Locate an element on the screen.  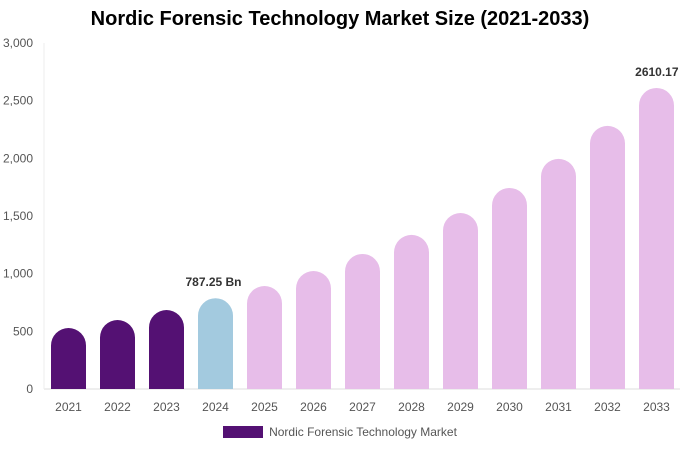
bar-2028 is located at coordinates (411, 311).